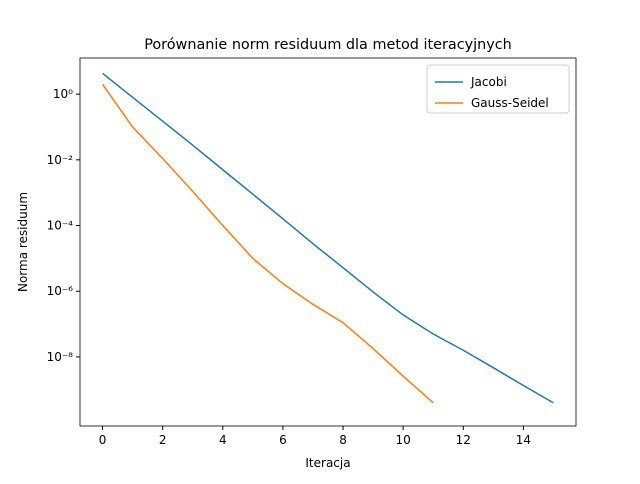 This screenshot has width=640, height=484. Describe the element at coordinates (327, 463) in the screenshot. I see `x-axis-label: Iteracja` at that location.